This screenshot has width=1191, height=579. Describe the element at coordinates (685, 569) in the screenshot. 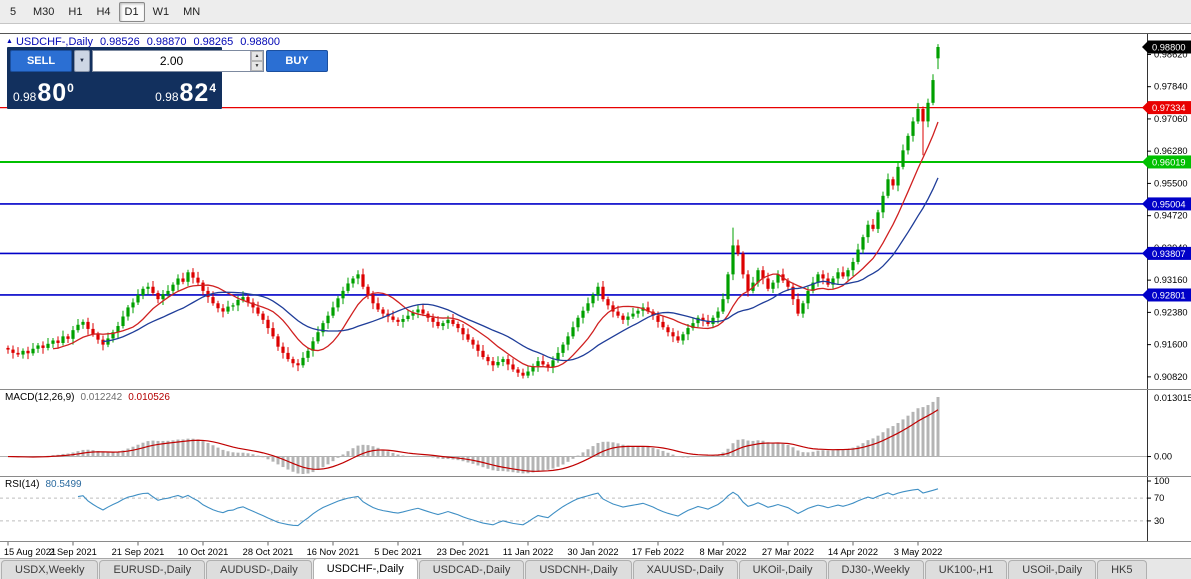

I see `chart-tab-6: XAUUSD-,Daily` at that location.